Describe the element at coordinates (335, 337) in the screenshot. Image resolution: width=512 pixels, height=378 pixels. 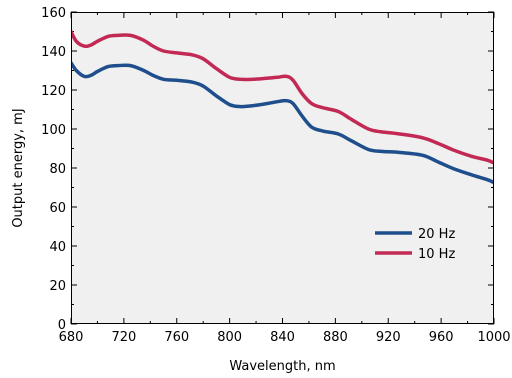
I see `x-tick-label: 880` at that location.